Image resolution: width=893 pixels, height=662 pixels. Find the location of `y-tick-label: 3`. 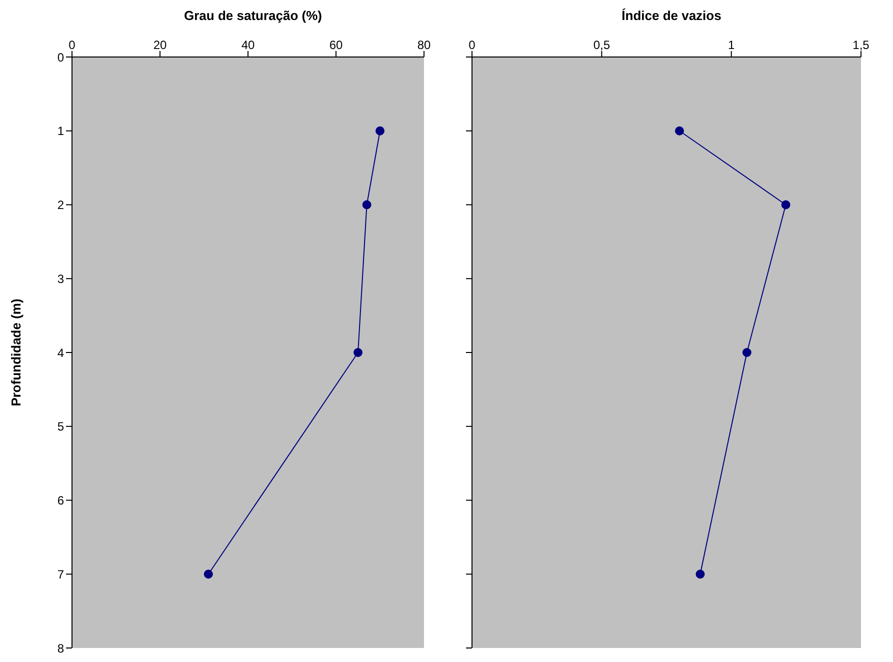

y-tick-label: 3 is located at coordinates (60, 279).